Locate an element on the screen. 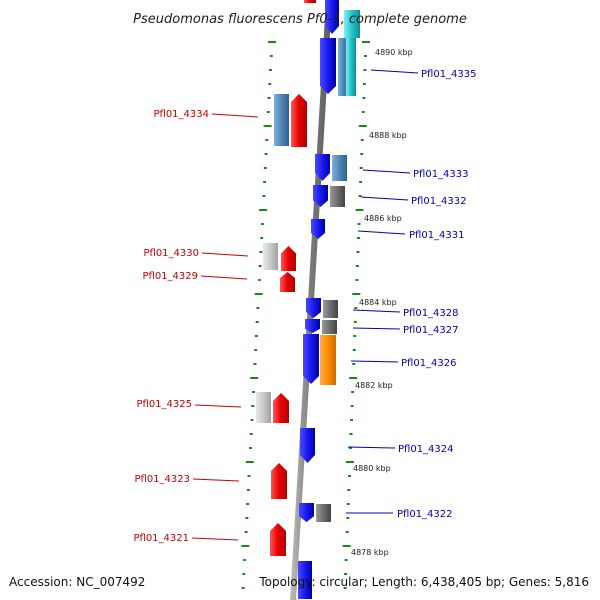 This screenshot has height=600, width=600. gene-arrow-4326-companion is located at coordinates (328, 360).